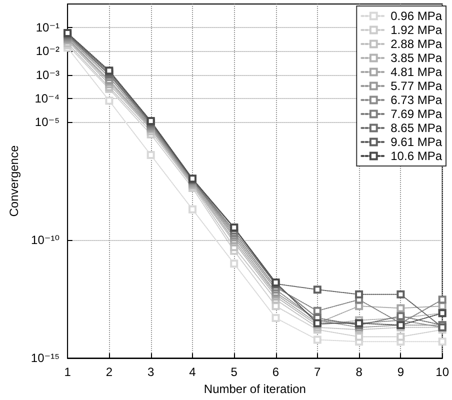 Image resolution: width=452 pixels, height=400 pixels. I want to click on y-tick-label: 10⁻³, so click(48, 75).